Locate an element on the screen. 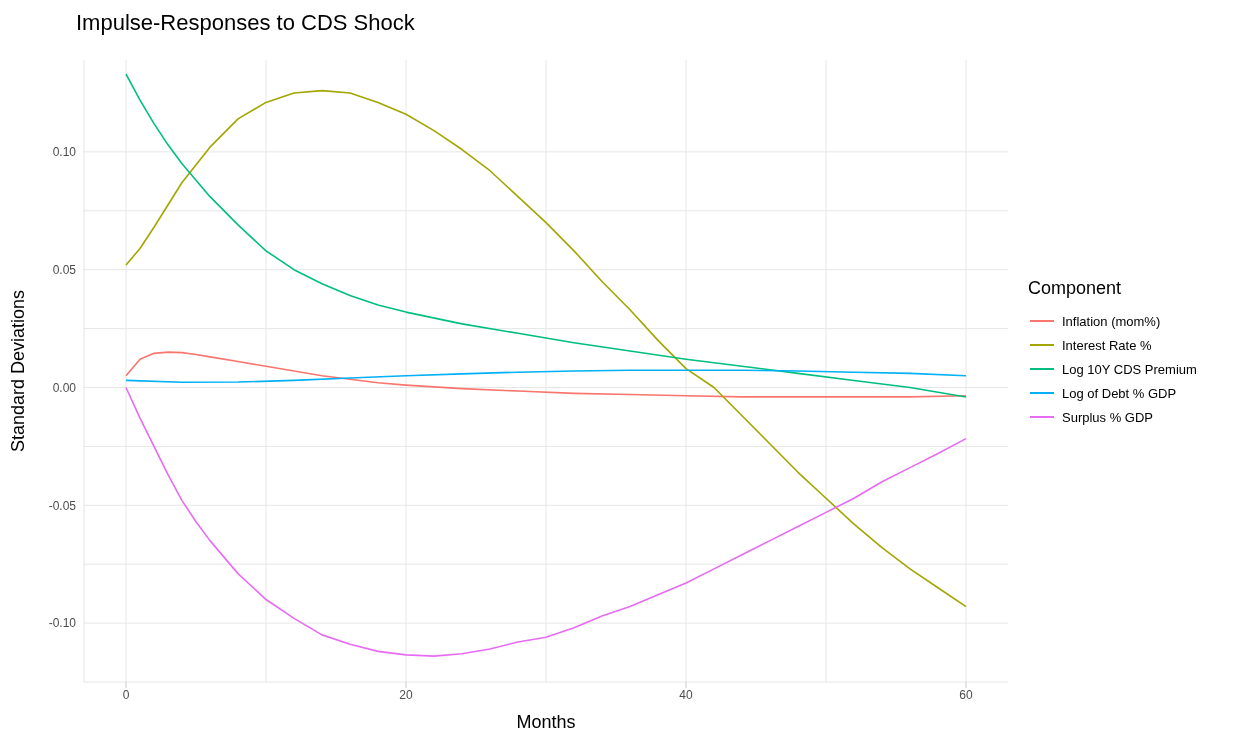 This screenshot has height=740, width=1237. legend-title: Component is located at coordinates (1075, 288).